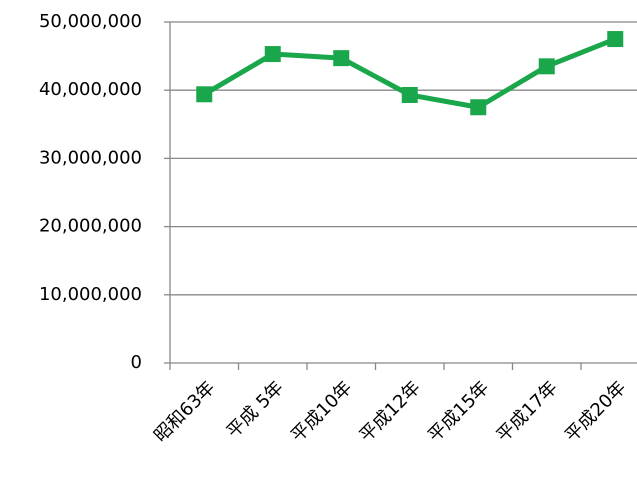 The width and height of the screenshot is (637, 481). Describe the element at coordinates (90, 89) in the screenshot. I see `y-tick-label: 40,000,000` at that location.